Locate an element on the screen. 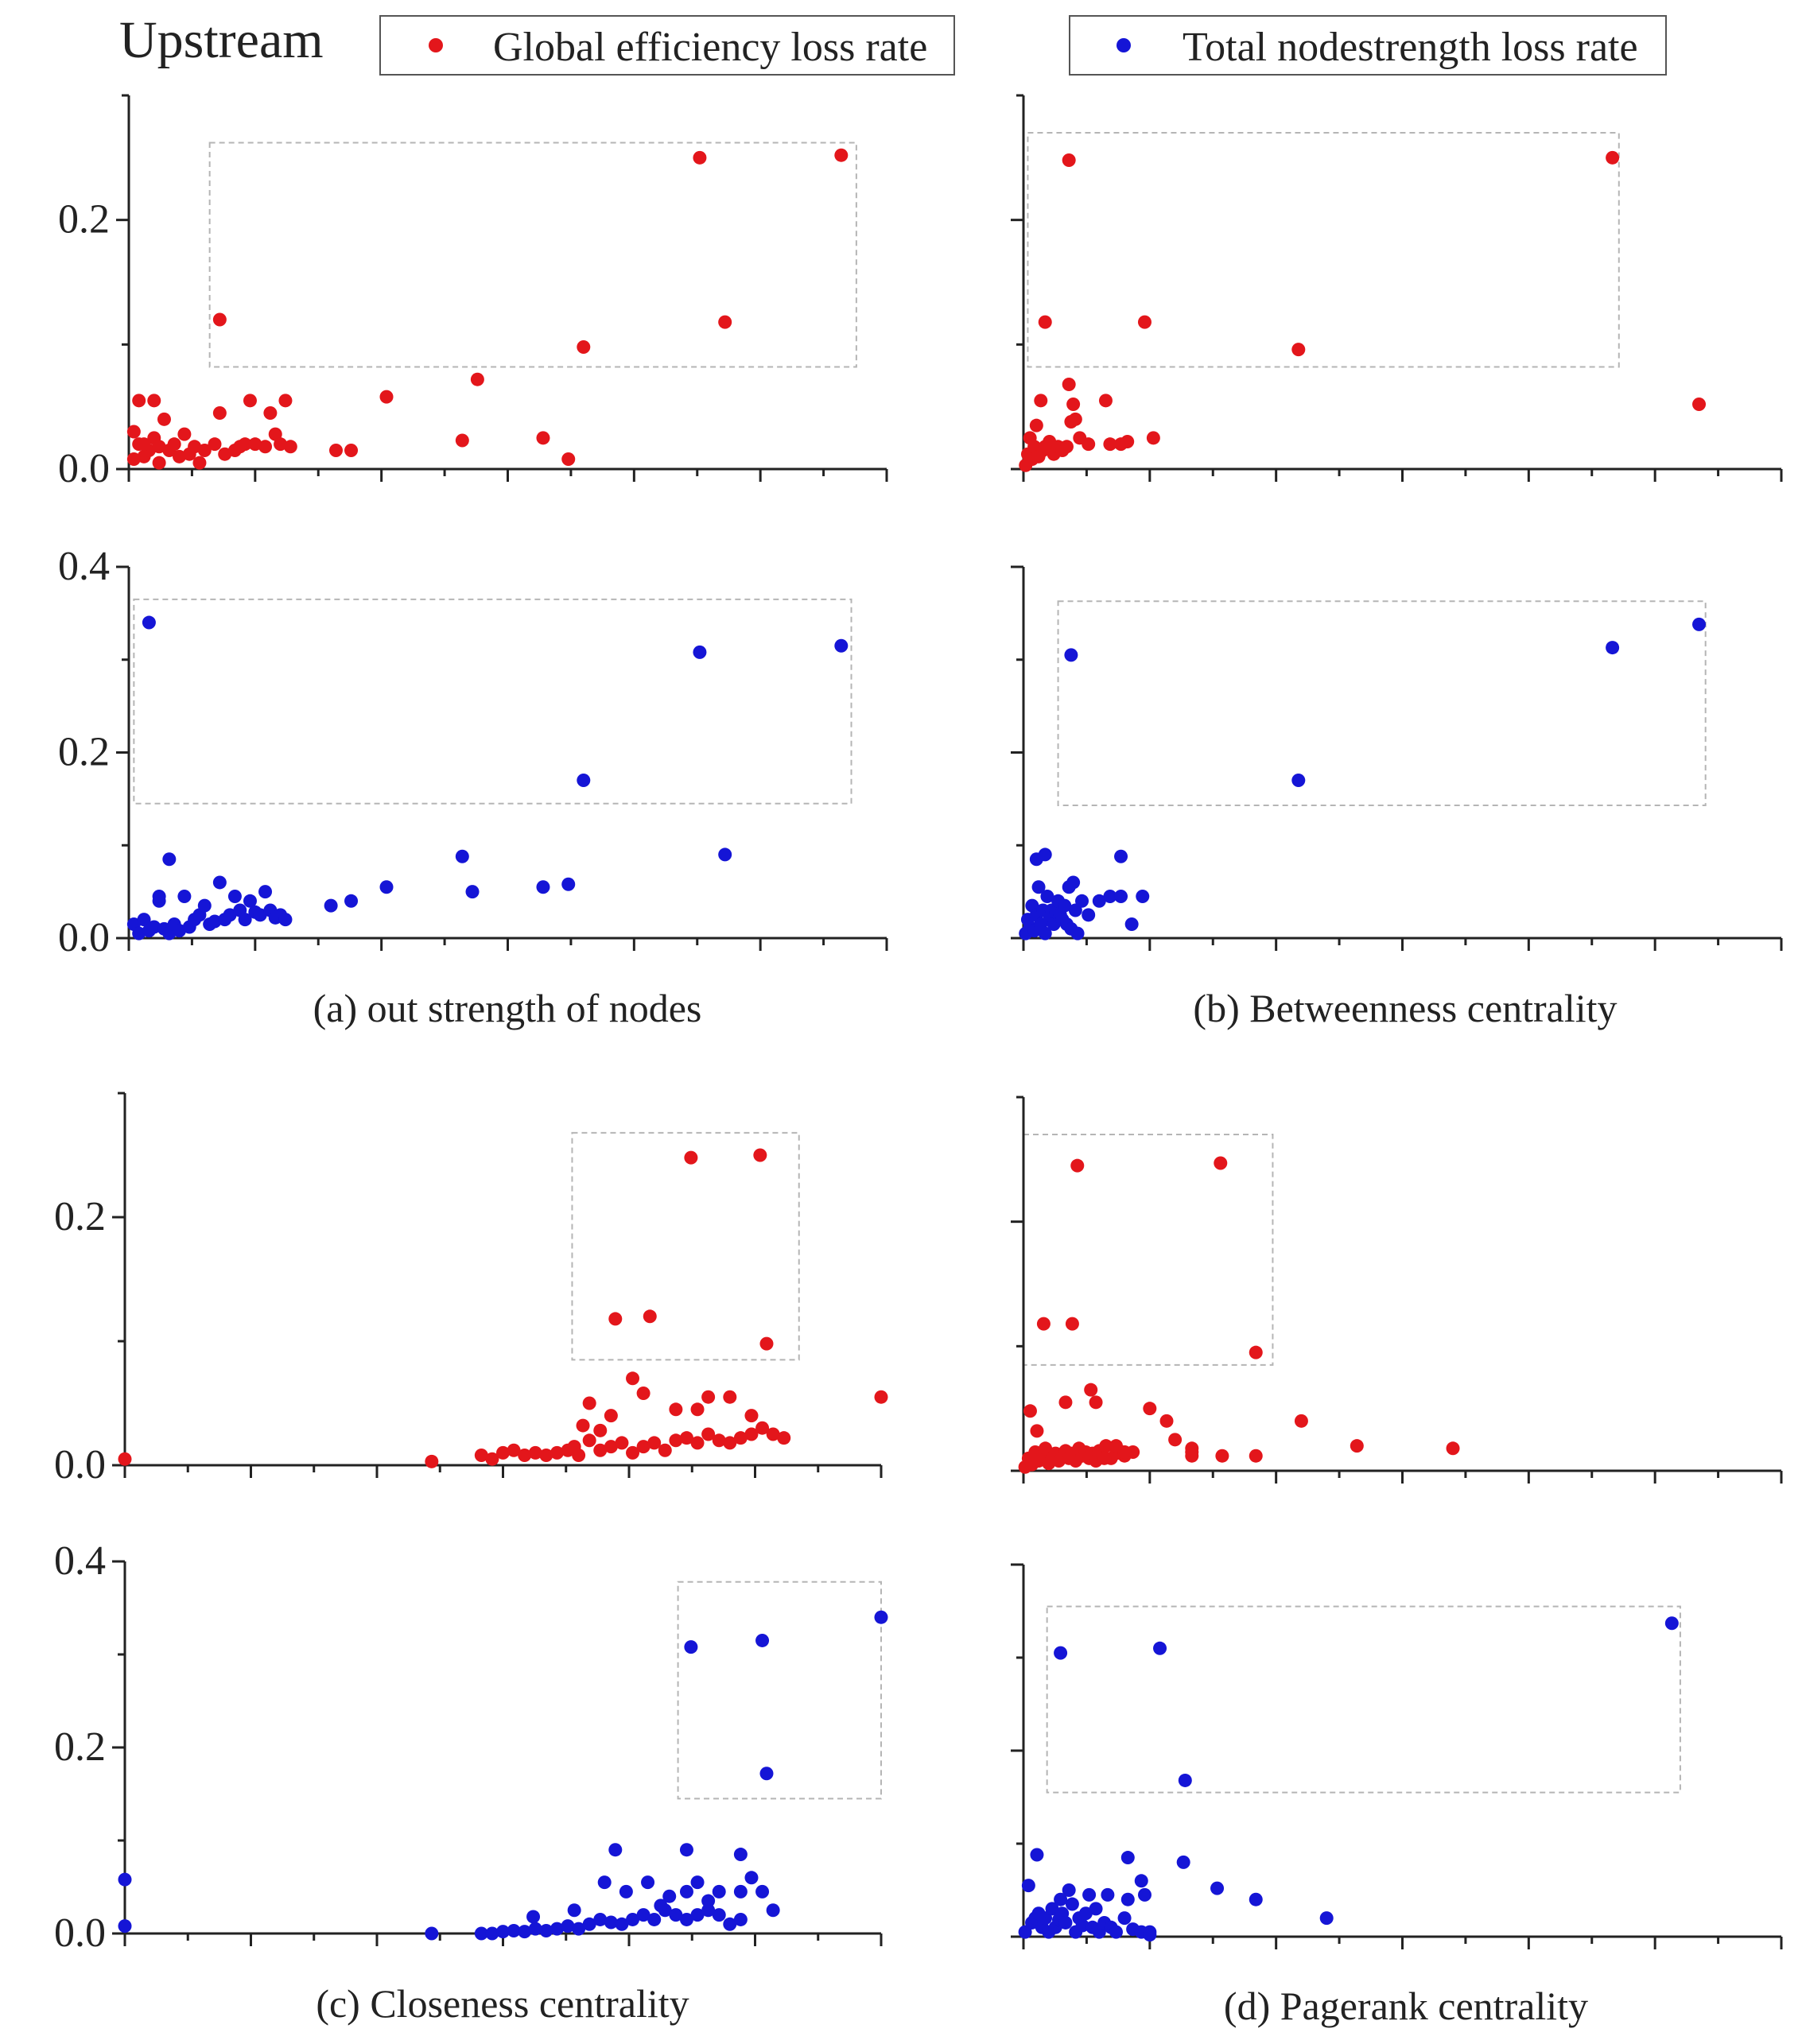 The height and width of the screenshot is (2044, 1802). panel-a-global-efficiency: 0.0 0.2 is located at coordinates (473, 292).